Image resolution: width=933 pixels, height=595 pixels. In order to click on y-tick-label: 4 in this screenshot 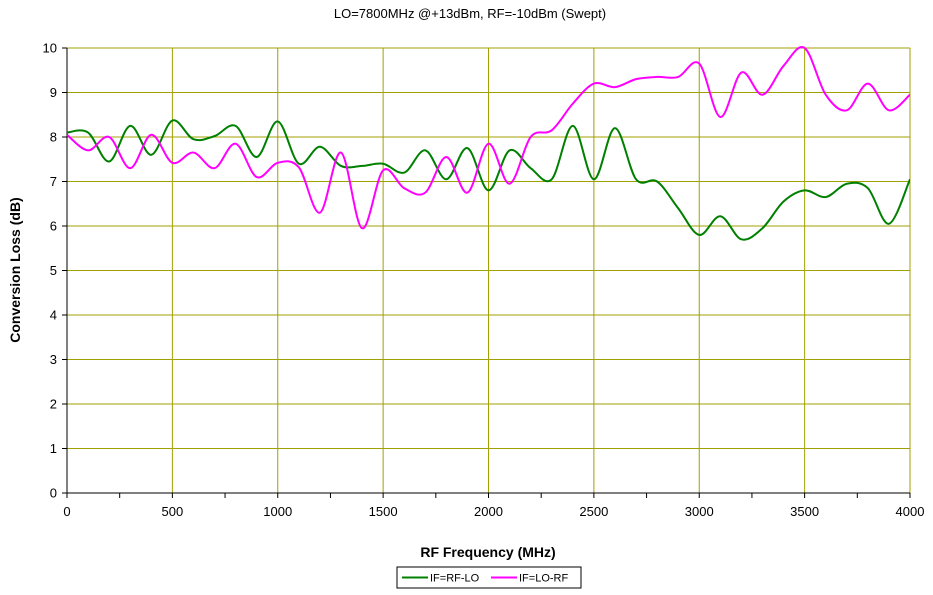, I will do `click(53, 315)`.